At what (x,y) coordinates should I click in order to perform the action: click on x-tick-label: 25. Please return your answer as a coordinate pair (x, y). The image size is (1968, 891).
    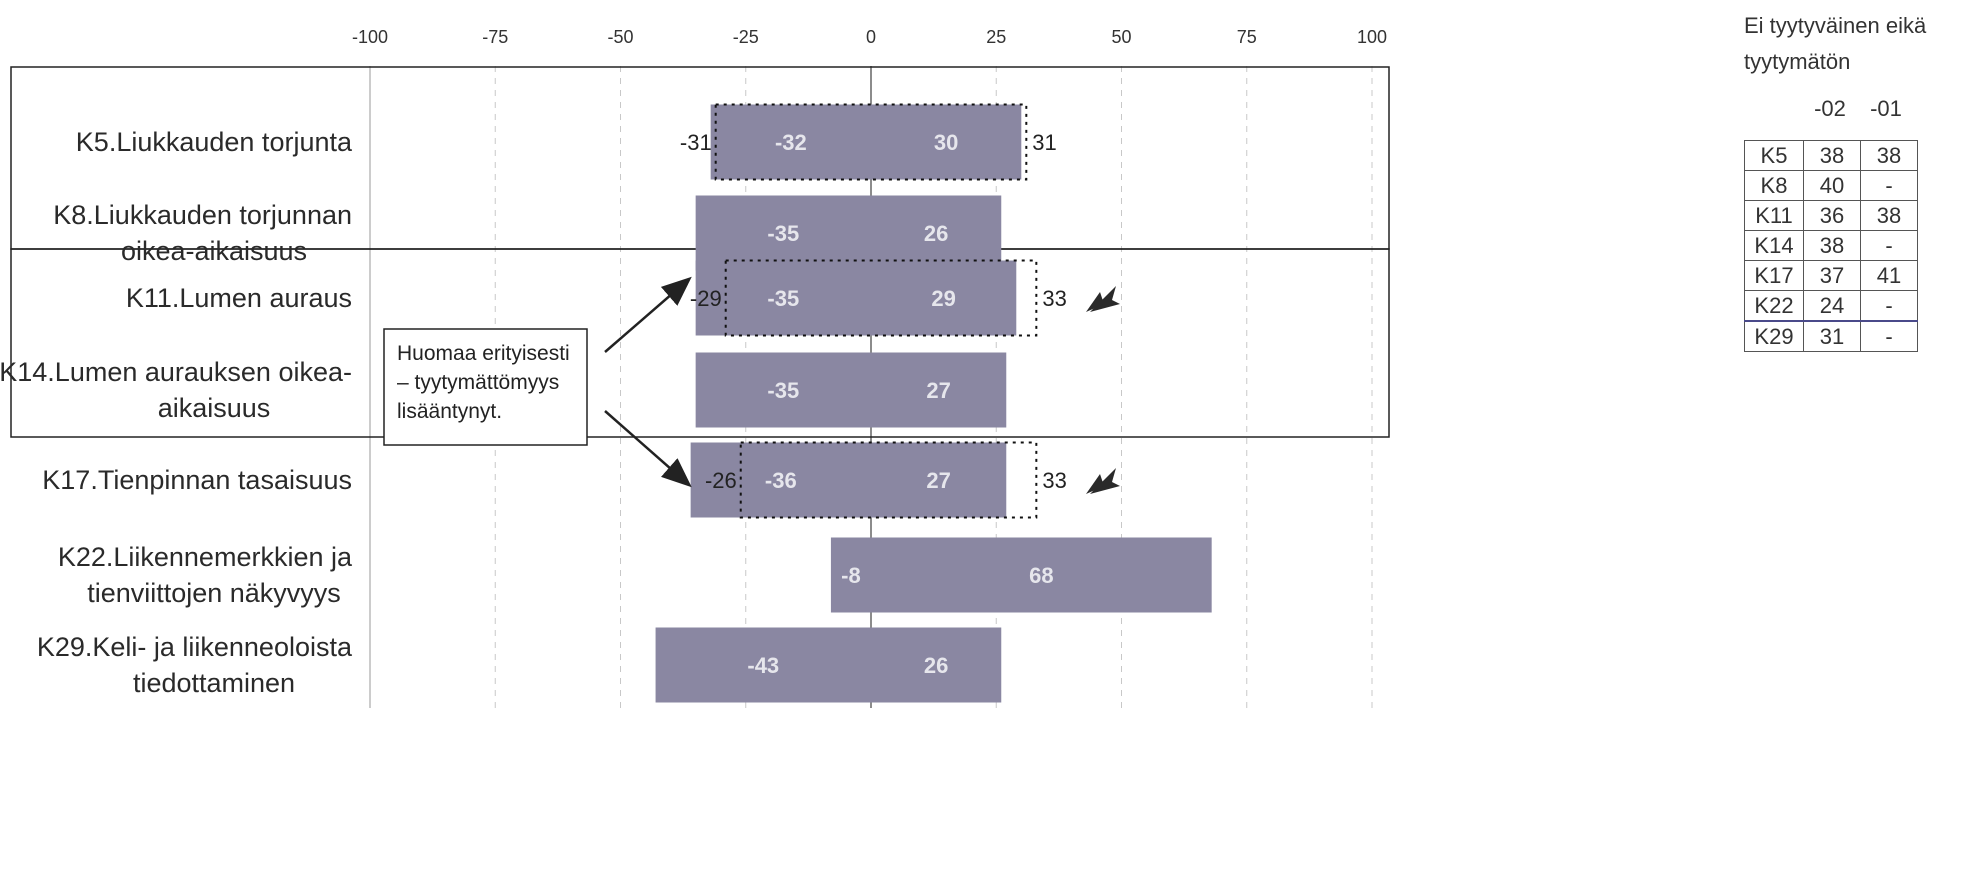
    Looking at the image, I should click on (996, 37).